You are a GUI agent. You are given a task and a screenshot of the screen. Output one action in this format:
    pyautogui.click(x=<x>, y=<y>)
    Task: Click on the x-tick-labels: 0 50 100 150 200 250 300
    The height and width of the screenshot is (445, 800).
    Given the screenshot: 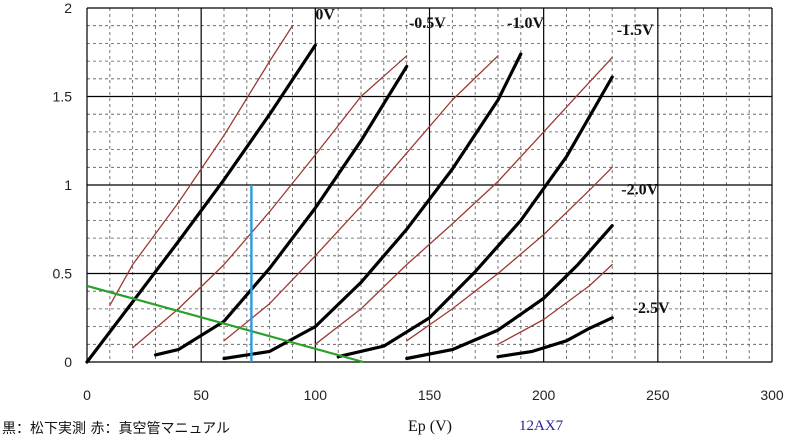 What is the action you would take?
    pyautogui.click(x=433, y=395)
    